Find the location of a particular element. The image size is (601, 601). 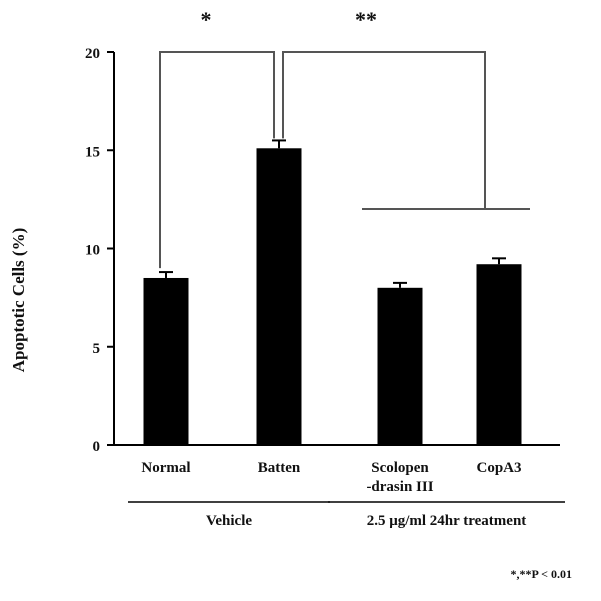

category-label: CopA3 is located at coordinates (498, 468).